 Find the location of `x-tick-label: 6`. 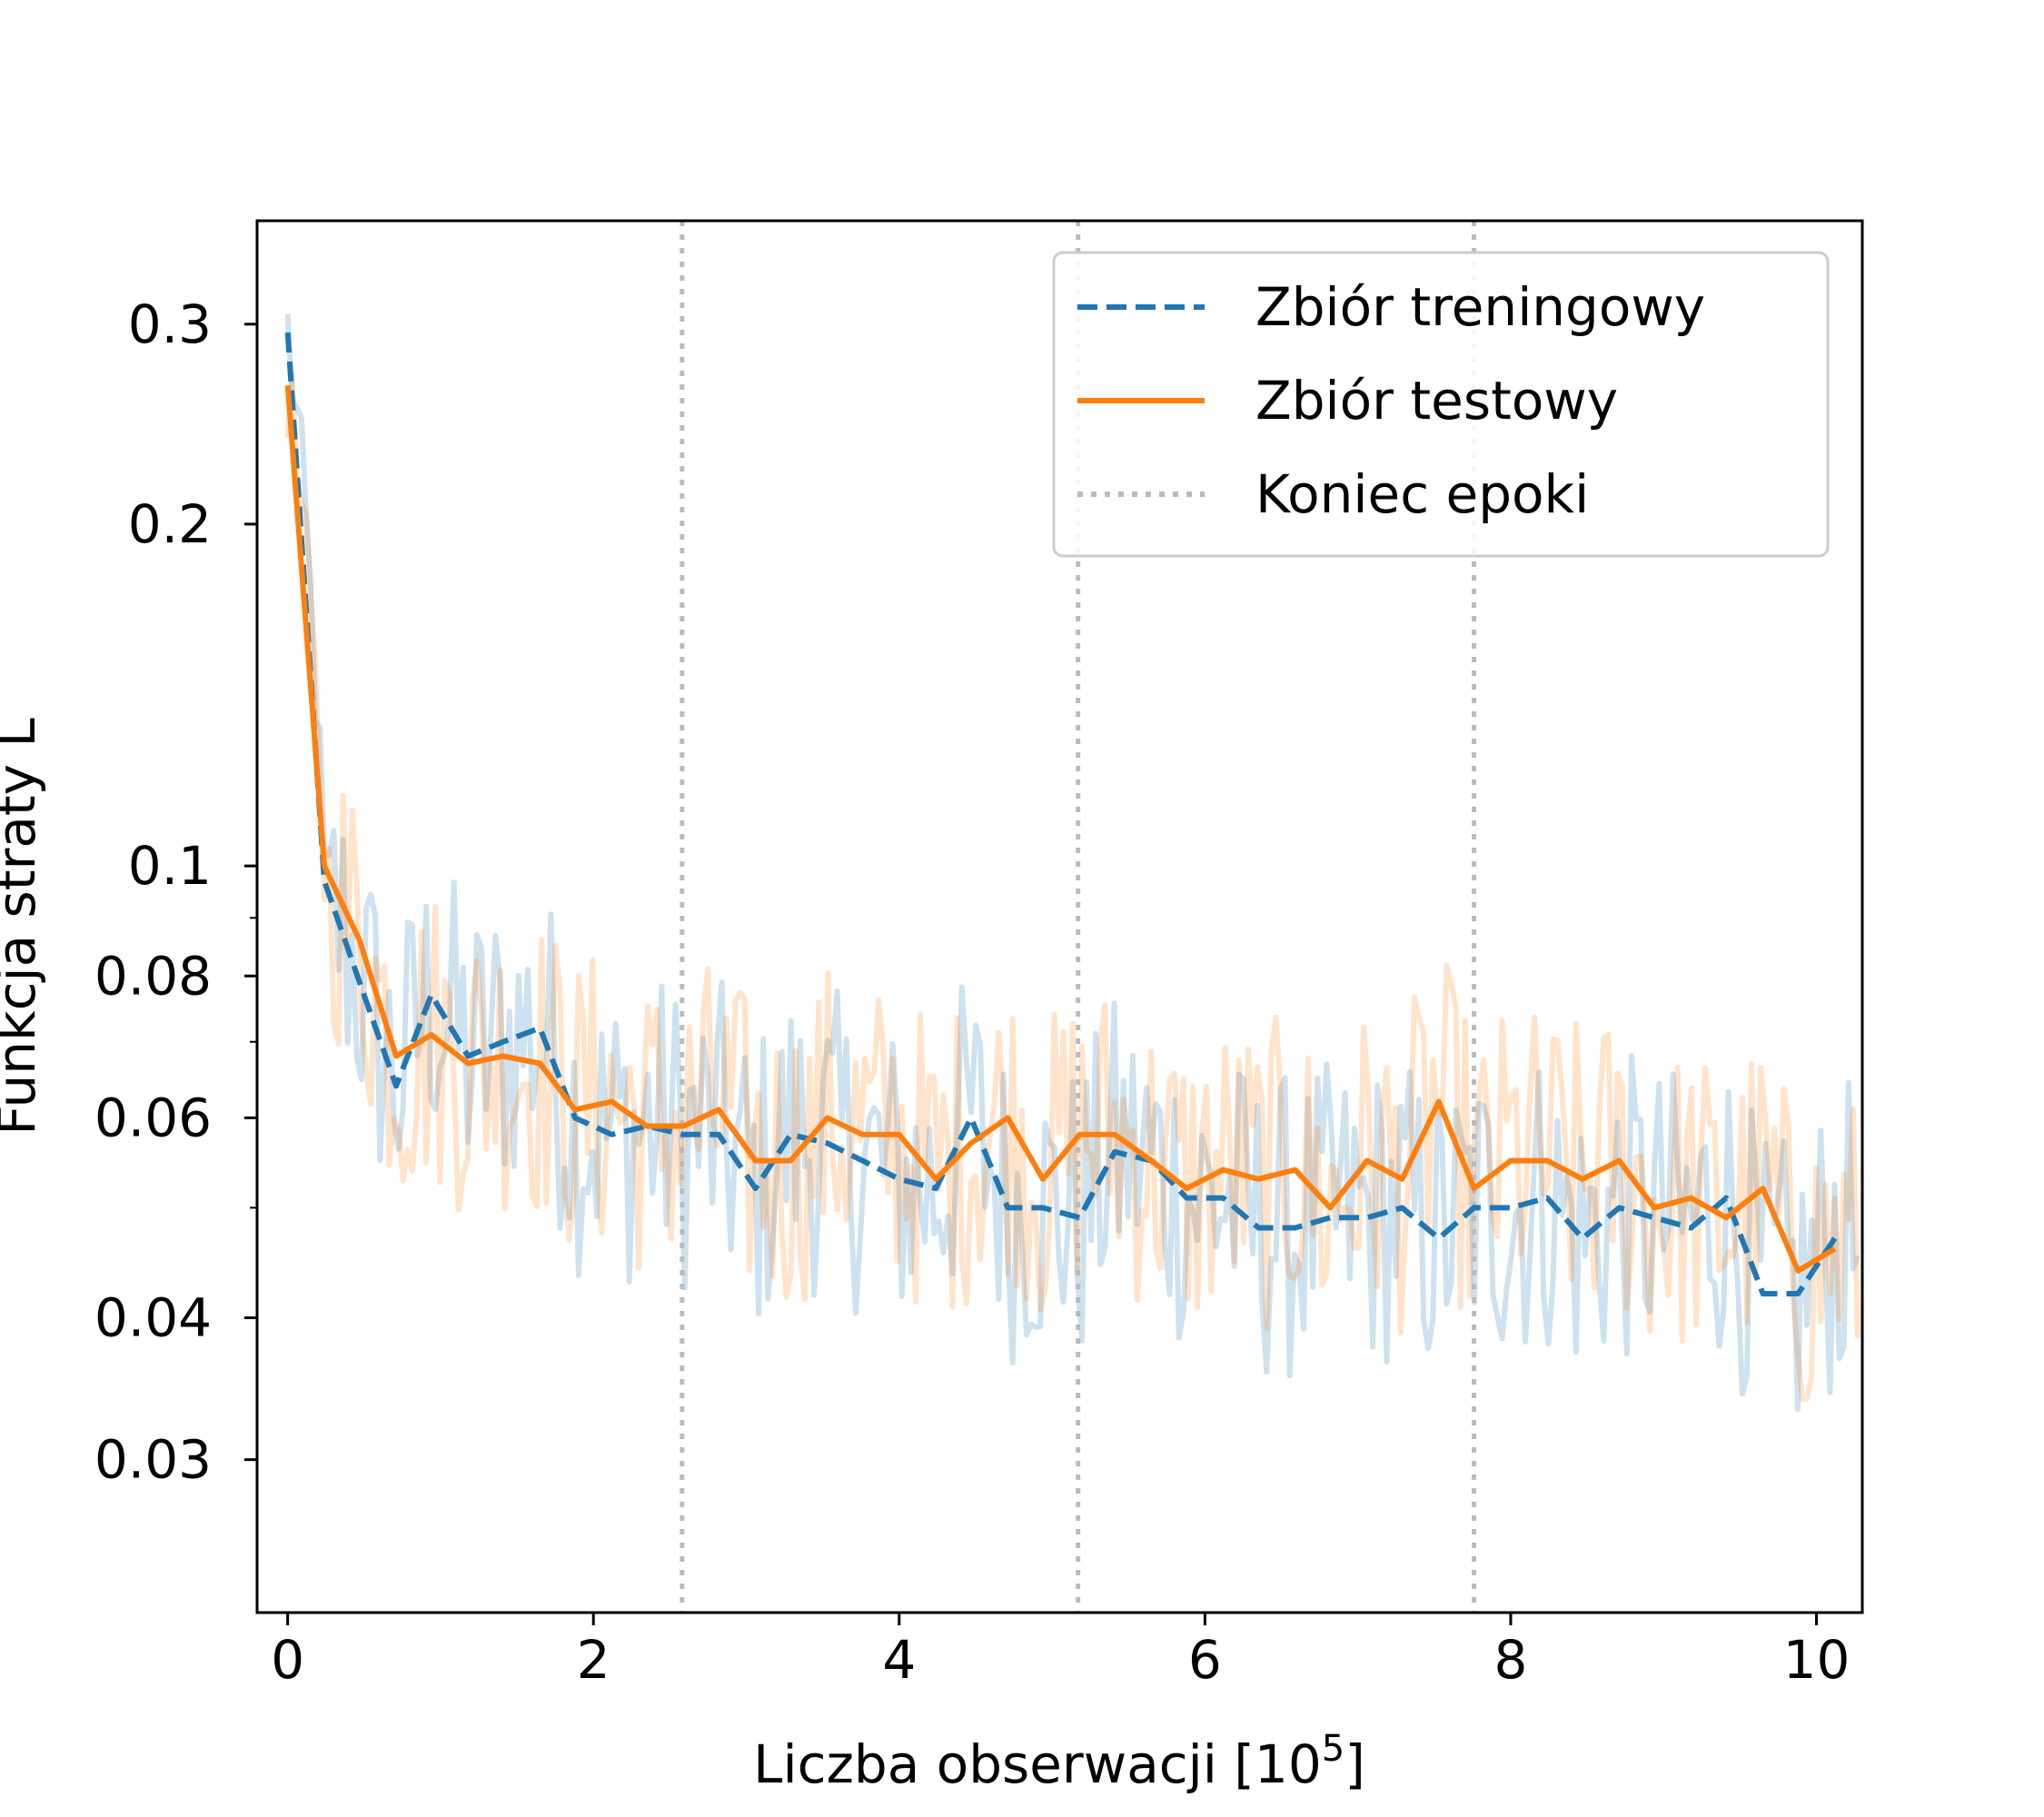

x-tick-label: 6 is located at coordinates (1205, 1660).